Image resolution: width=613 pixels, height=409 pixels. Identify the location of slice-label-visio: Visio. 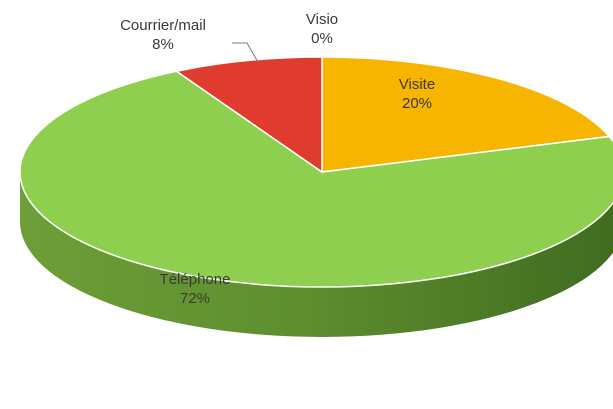
(322, 19).